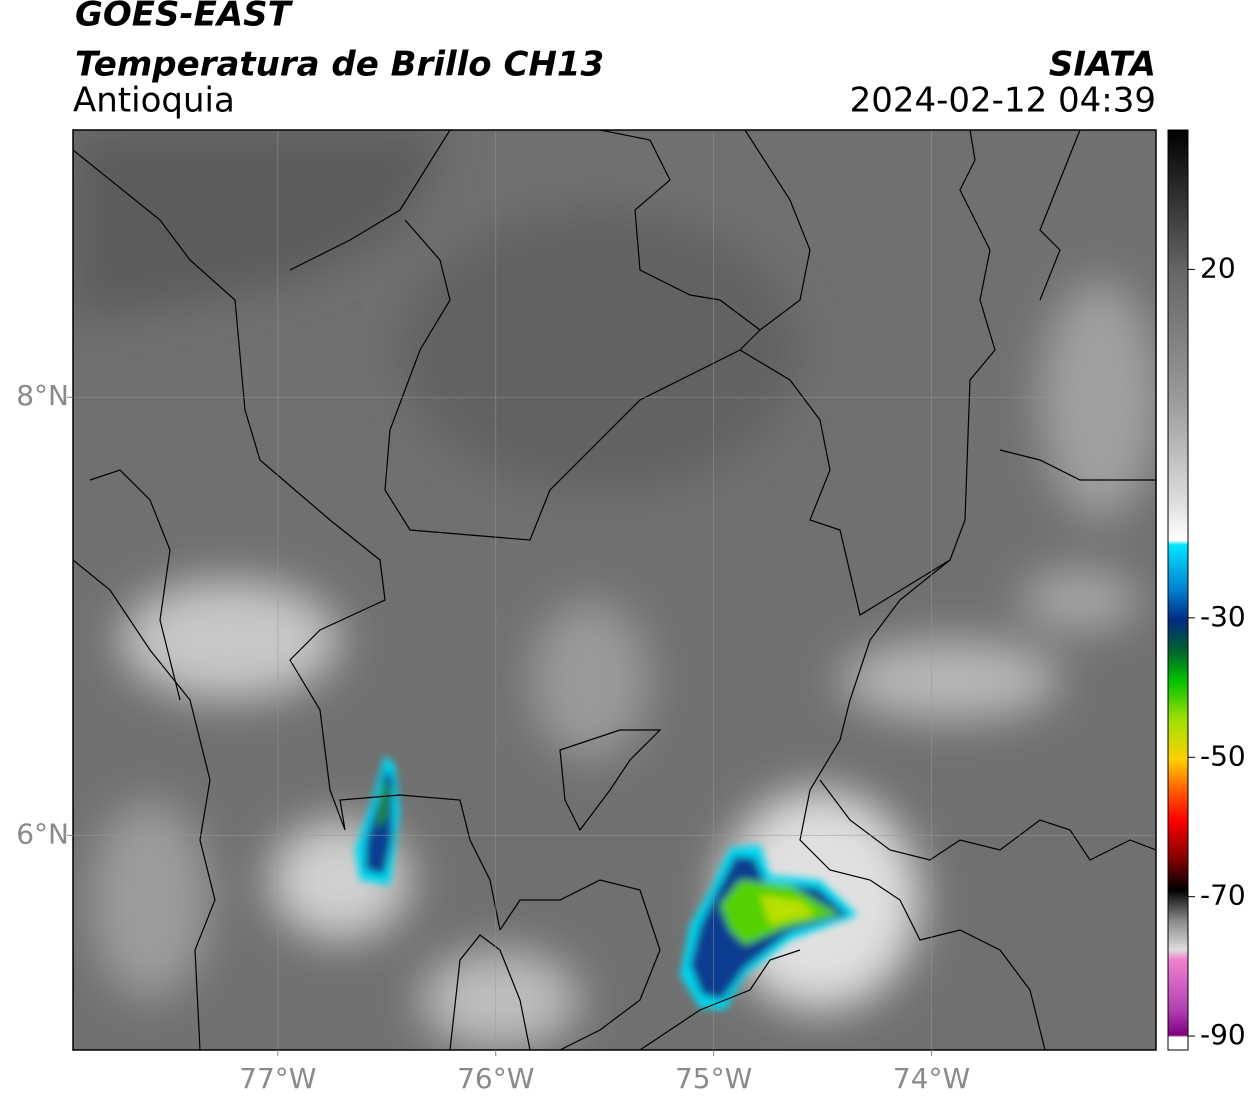  Describe the element at coordinates (931, 1078) in the screenshot. I see `x-tick-label: 74°W` at that location.